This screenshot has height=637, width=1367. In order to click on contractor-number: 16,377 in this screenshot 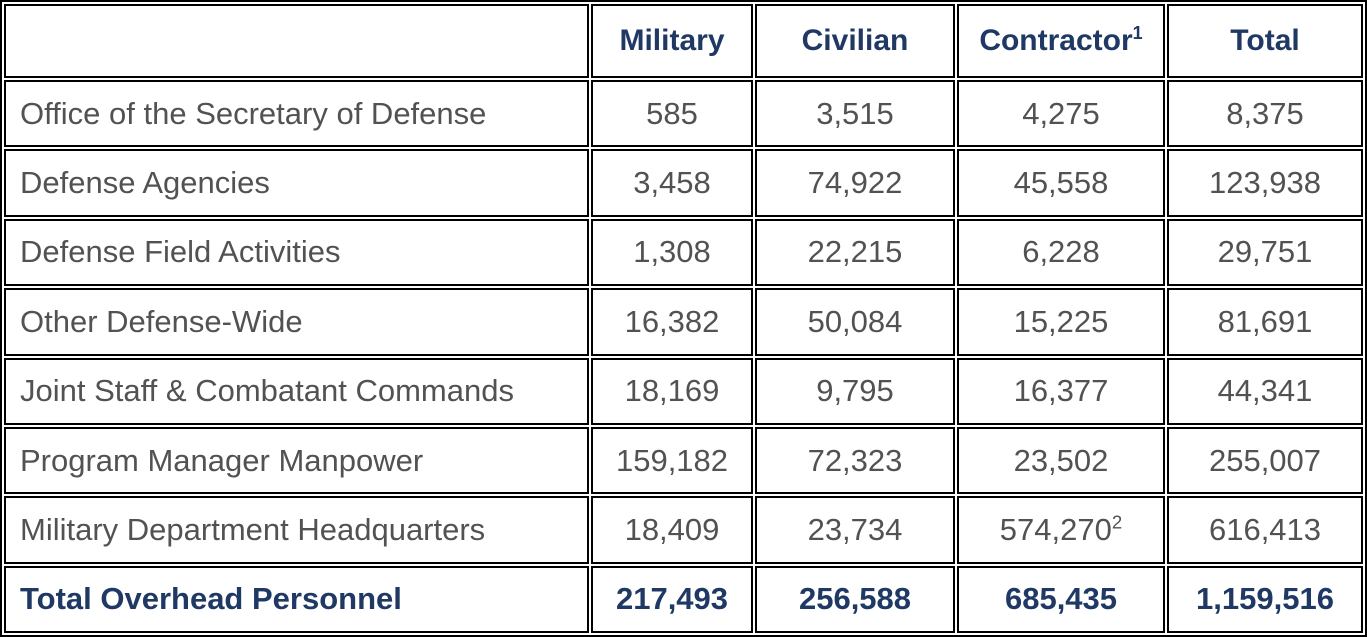, I will do `click(1061, 391)`.